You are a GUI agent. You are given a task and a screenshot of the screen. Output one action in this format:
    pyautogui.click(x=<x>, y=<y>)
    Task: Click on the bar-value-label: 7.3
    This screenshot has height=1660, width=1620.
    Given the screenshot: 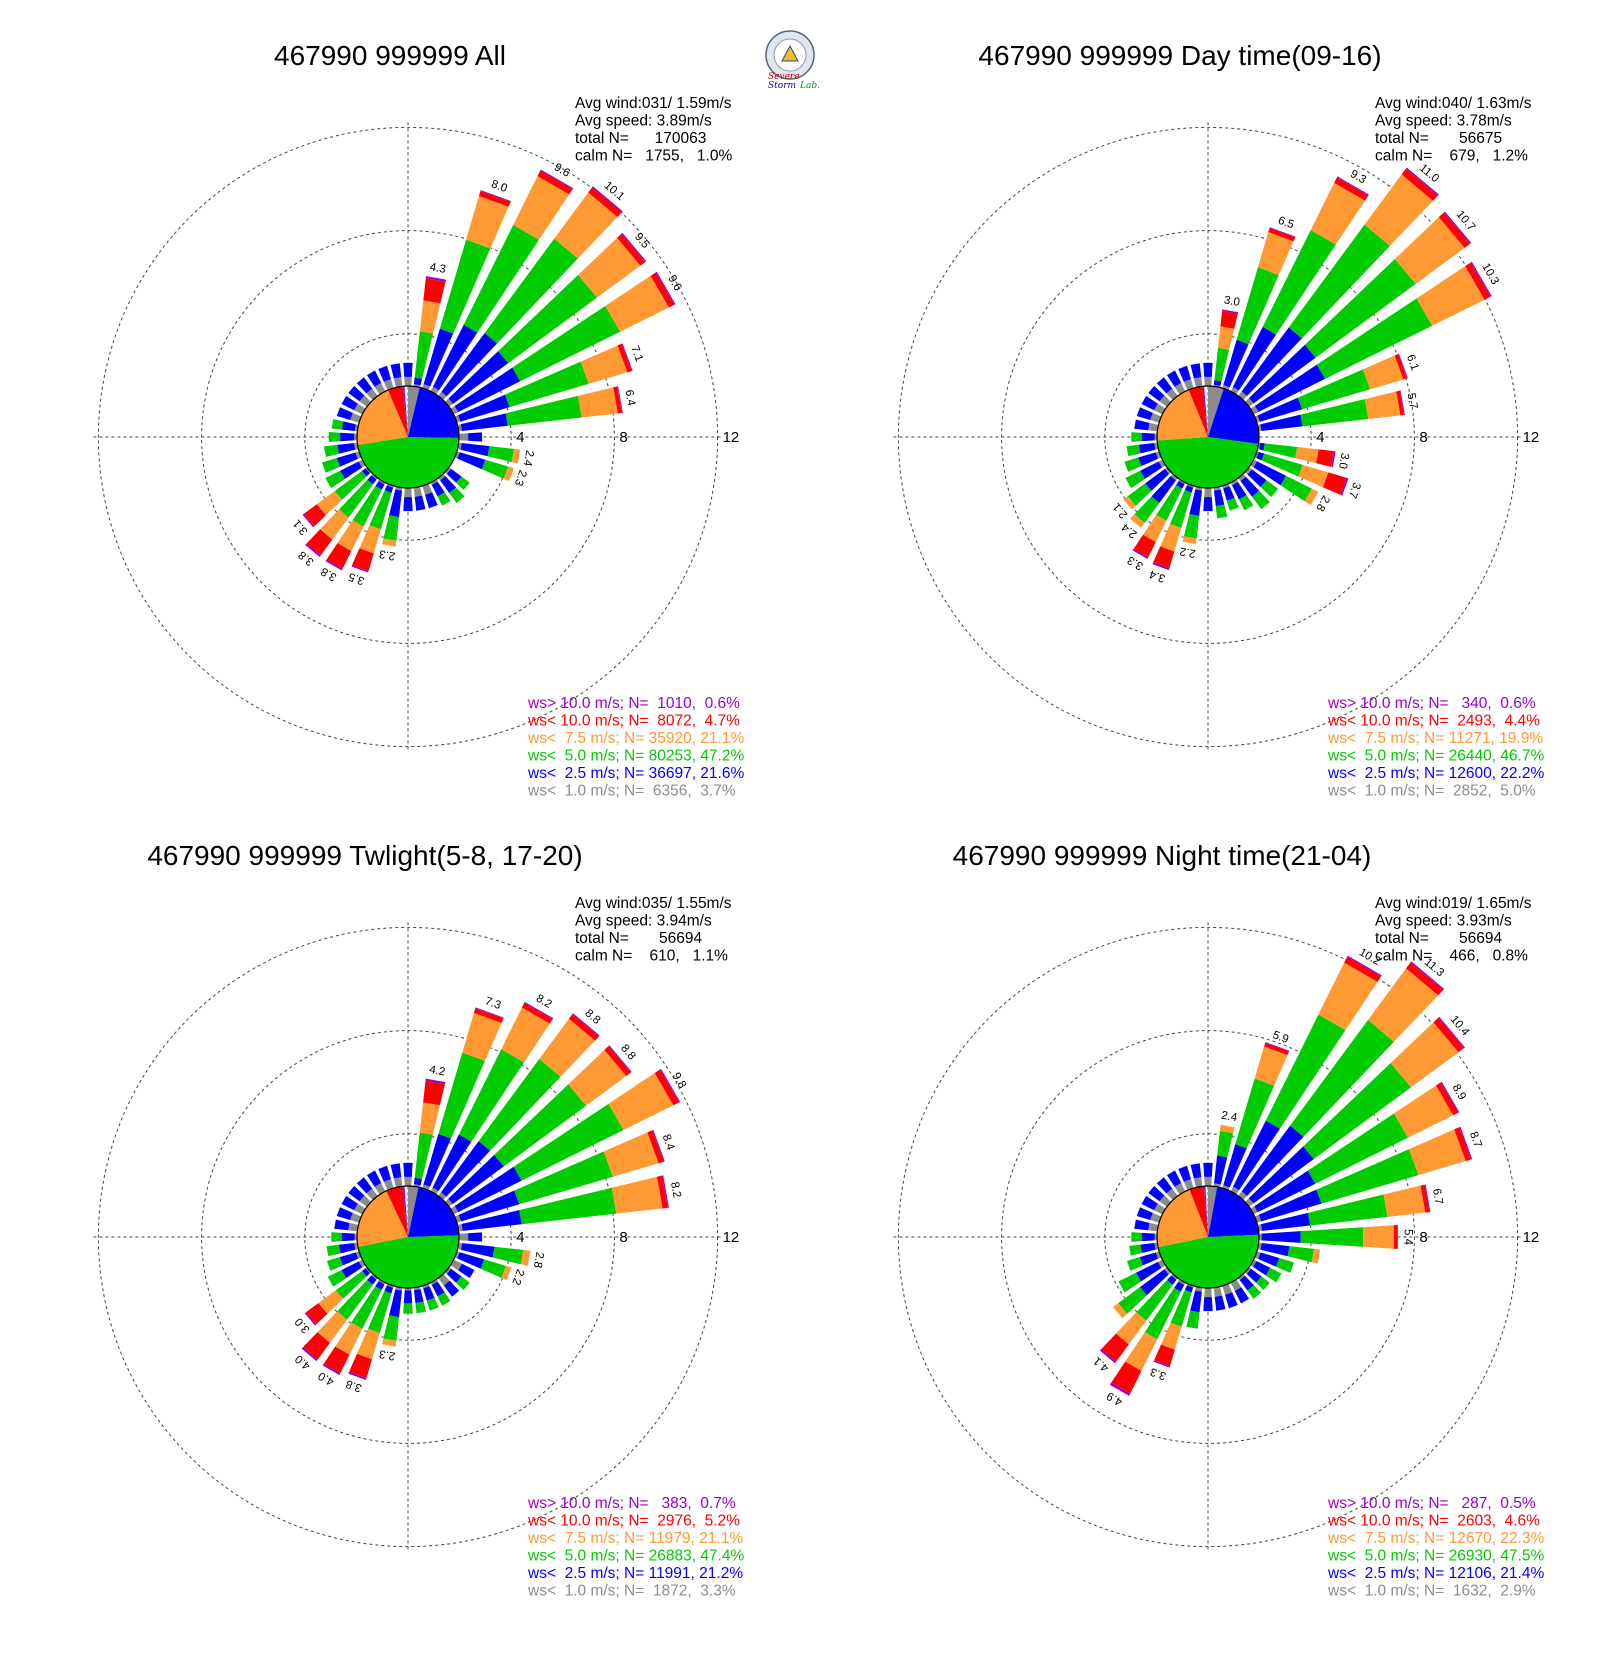 What is the action you would take?
    pyautogui.click(x=492, y=1003)
    